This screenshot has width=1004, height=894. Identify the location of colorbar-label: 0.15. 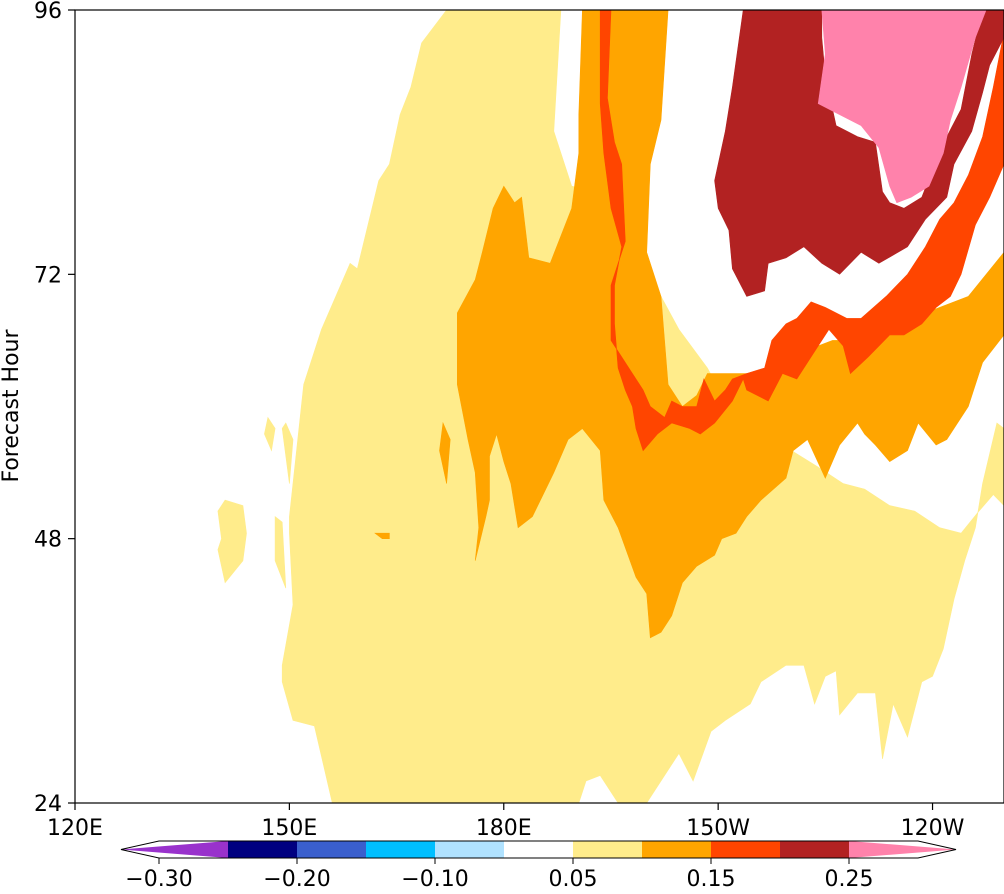
(711, 879).